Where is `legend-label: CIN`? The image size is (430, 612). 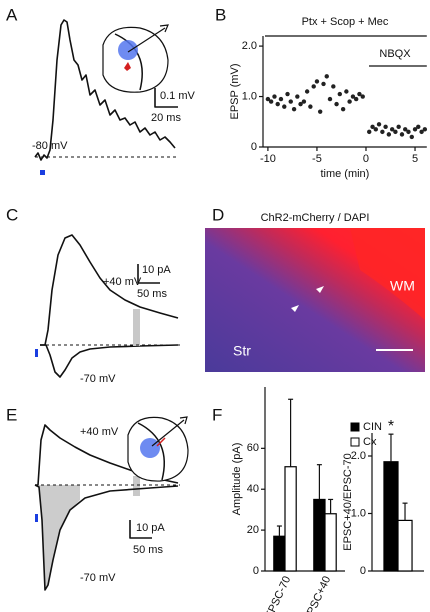
legend-label: CIN is located at coordinates (372, 427).